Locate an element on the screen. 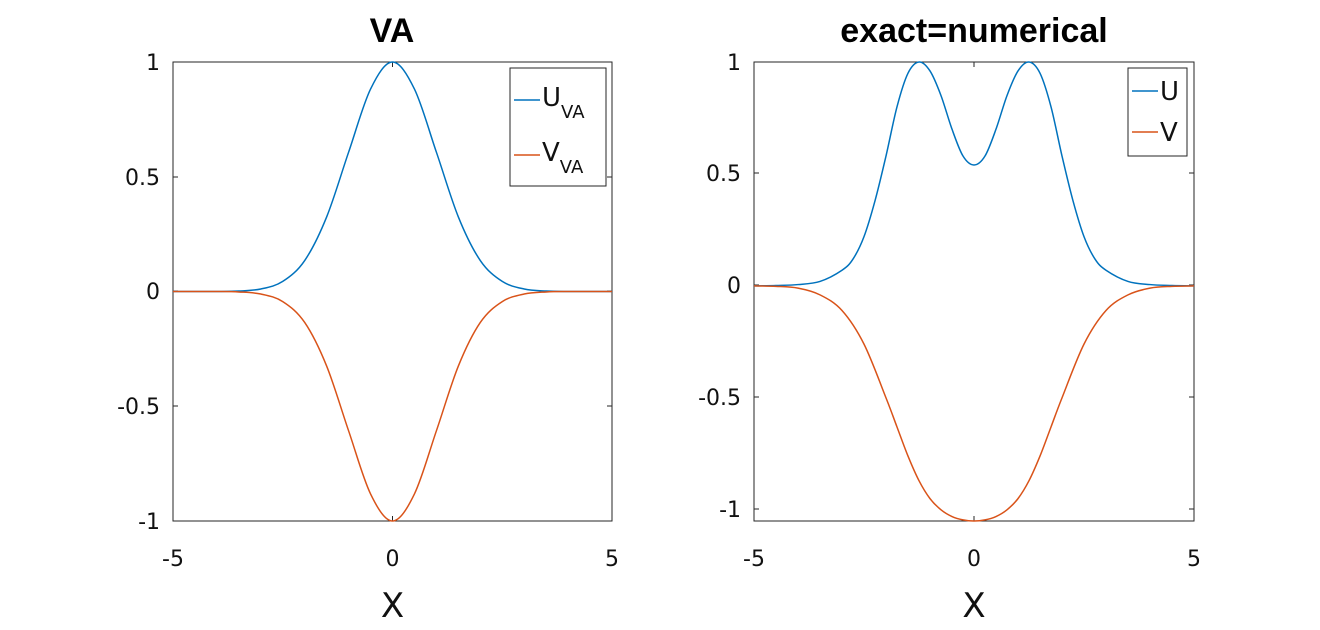 This screenshot has width=1320, height=630. left-xtick-label: 0 is located at coordinates (393, 559).